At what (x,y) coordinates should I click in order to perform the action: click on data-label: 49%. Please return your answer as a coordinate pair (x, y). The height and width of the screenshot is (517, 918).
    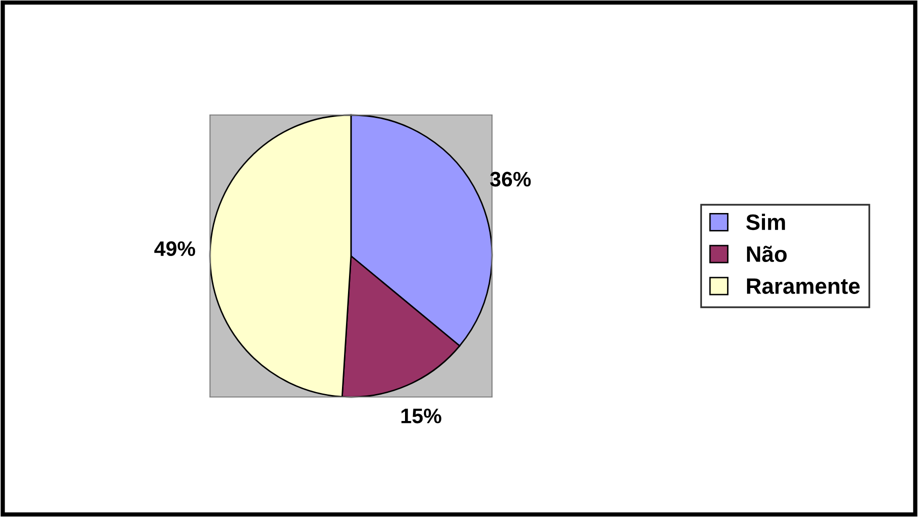
    Looking at the image, I should click on (175, 248).